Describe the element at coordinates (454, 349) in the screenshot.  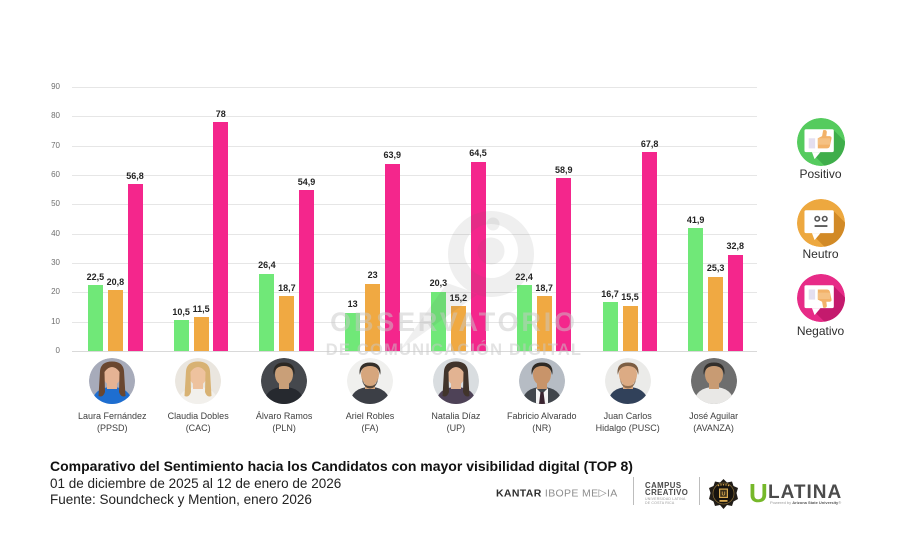
I see `svg-text: DE COMUNICACIÓN DIGITAL` at that location.